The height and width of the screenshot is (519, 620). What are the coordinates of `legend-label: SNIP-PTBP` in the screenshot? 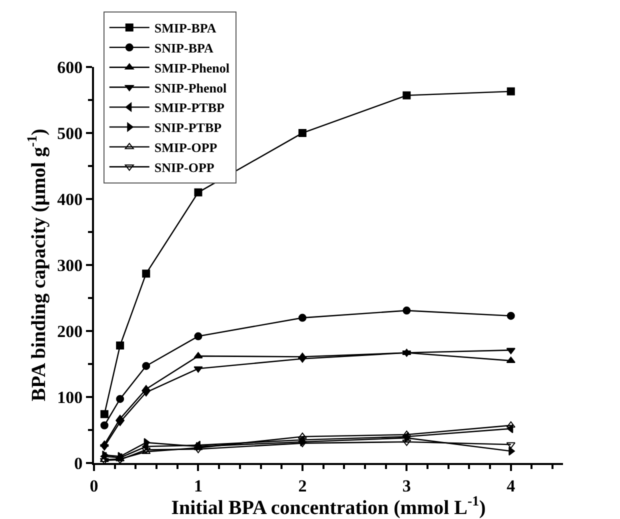 It's located at (188, 128).